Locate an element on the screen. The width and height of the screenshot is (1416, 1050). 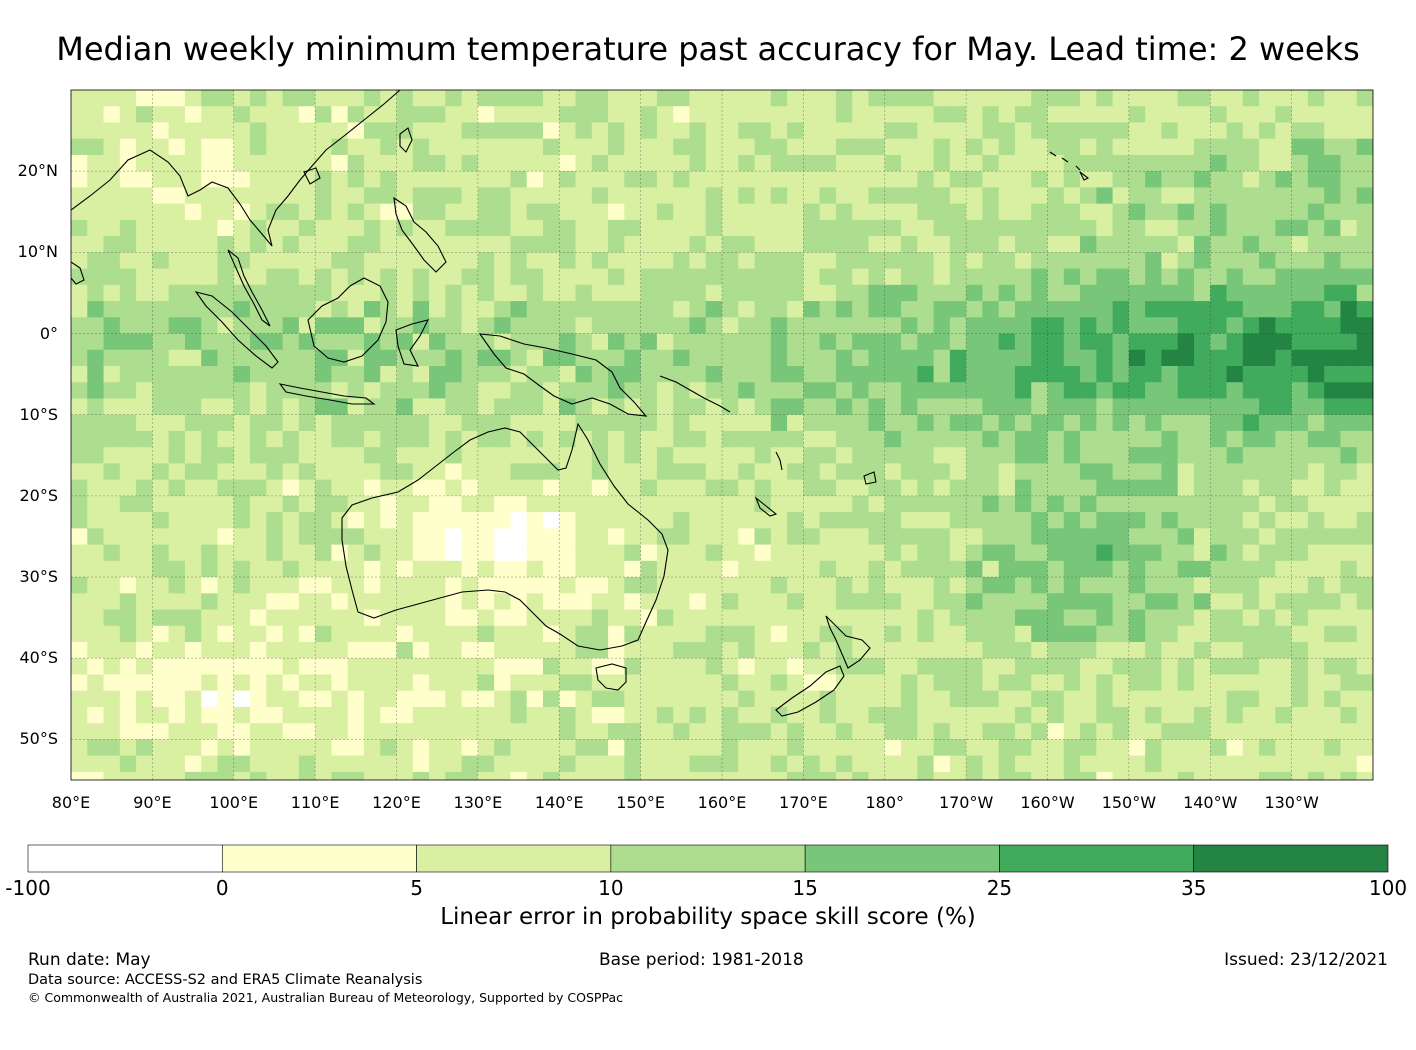
australia-coastline is located at coordinates (505, 536).